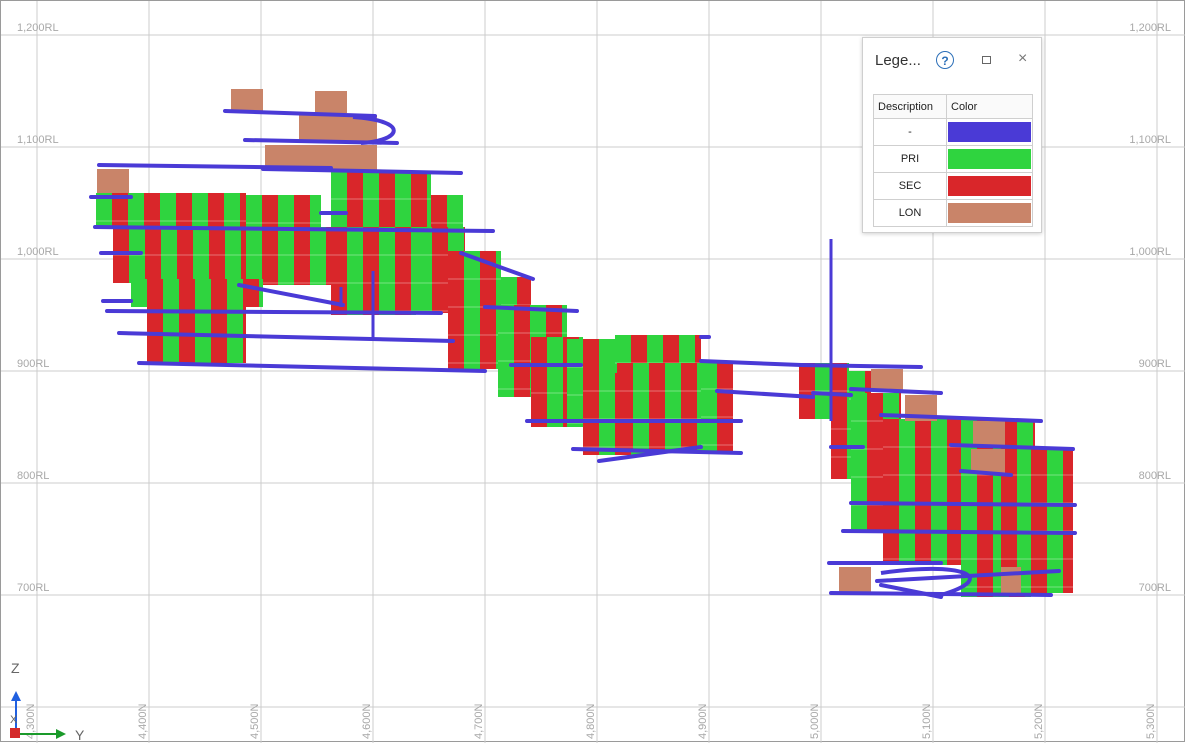 The width and height of the screenshot is (1185, 743). Describe the element at coordinates (1151, 721) in the screenshot. I see `northing-label: 5,300N` at that location.